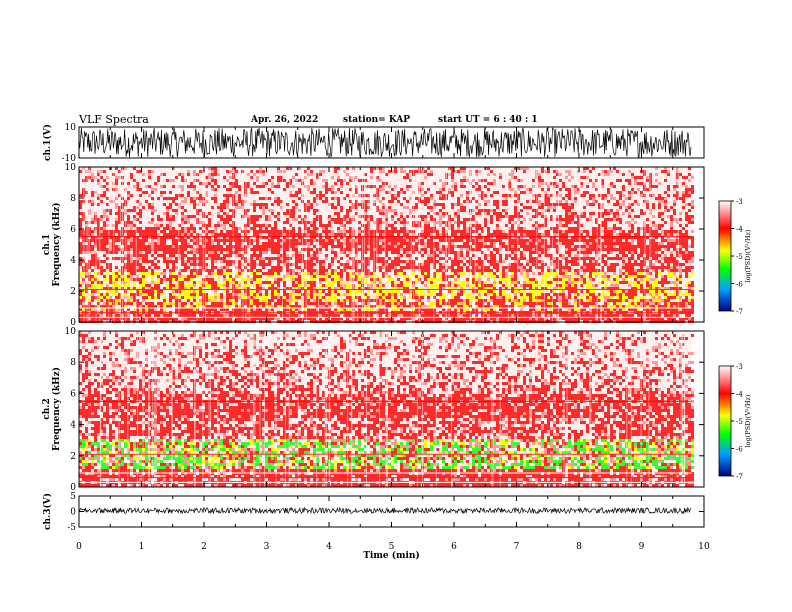  What do you see at coordinates (69, 159) in the screenshot?
I see `y-tick-label: -10` at bounding box center [69, 159].